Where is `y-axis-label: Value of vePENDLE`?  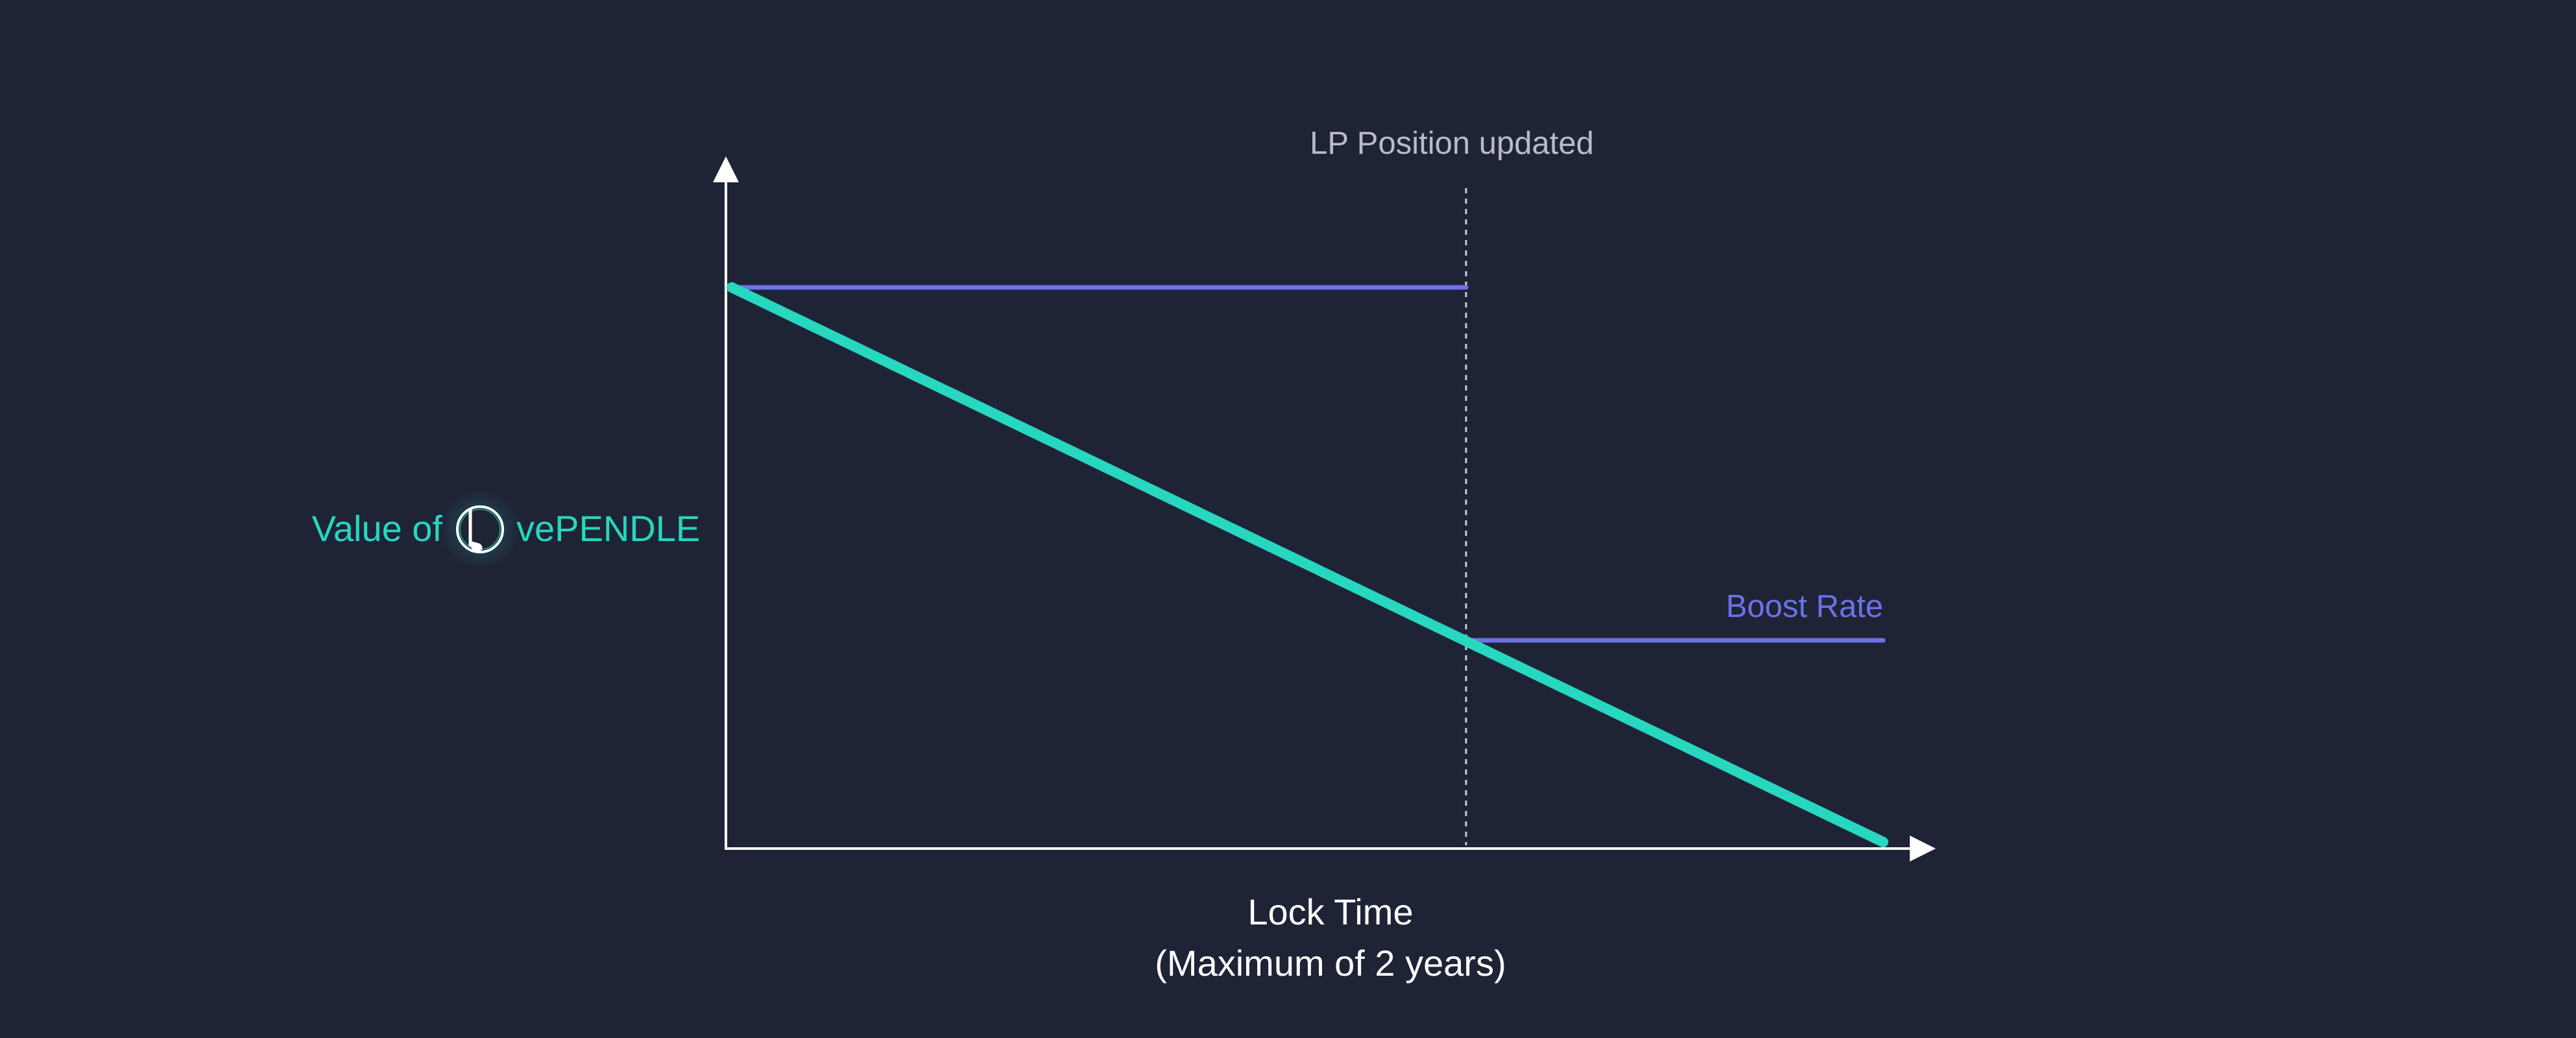
y-axis-label: Value of vePENDLE is located at coordinates (506, 529).